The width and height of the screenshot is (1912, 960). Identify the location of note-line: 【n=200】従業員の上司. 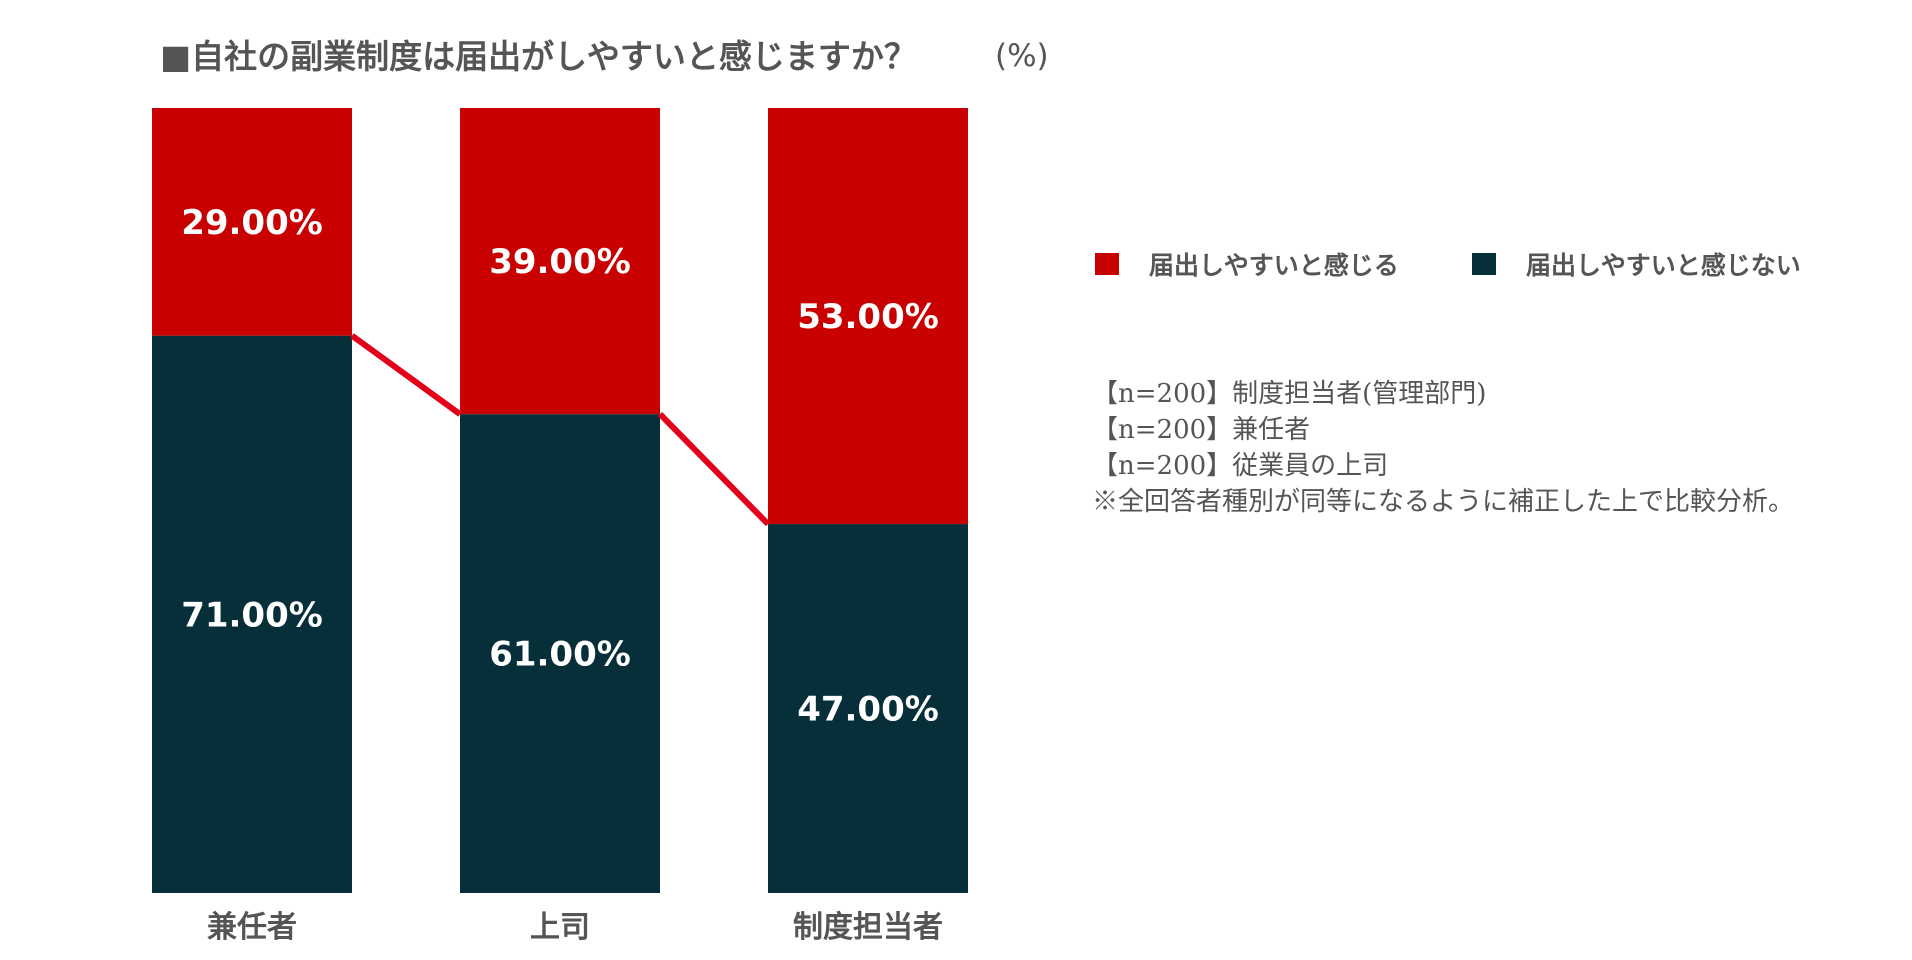
(1240, 466).